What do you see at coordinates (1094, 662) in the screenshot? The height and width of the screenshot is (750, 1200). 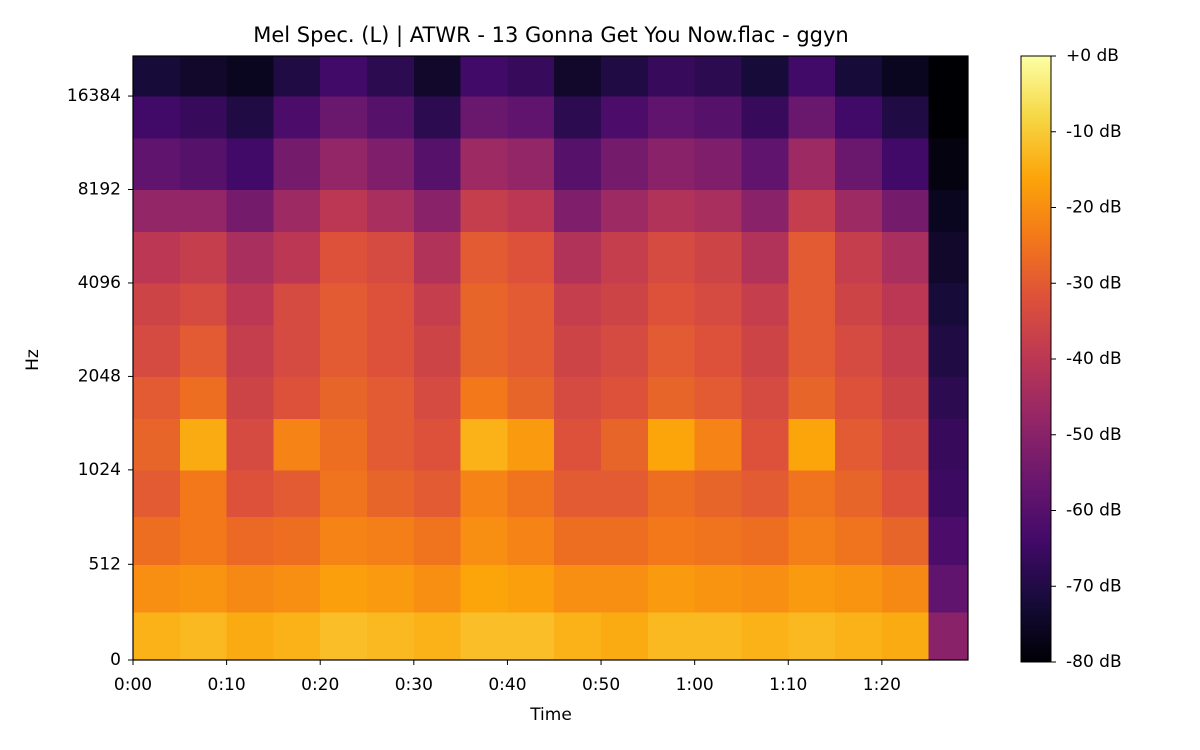 I see `colorbar-tick-label: -80 dB` at bounding box center [1094, 662].